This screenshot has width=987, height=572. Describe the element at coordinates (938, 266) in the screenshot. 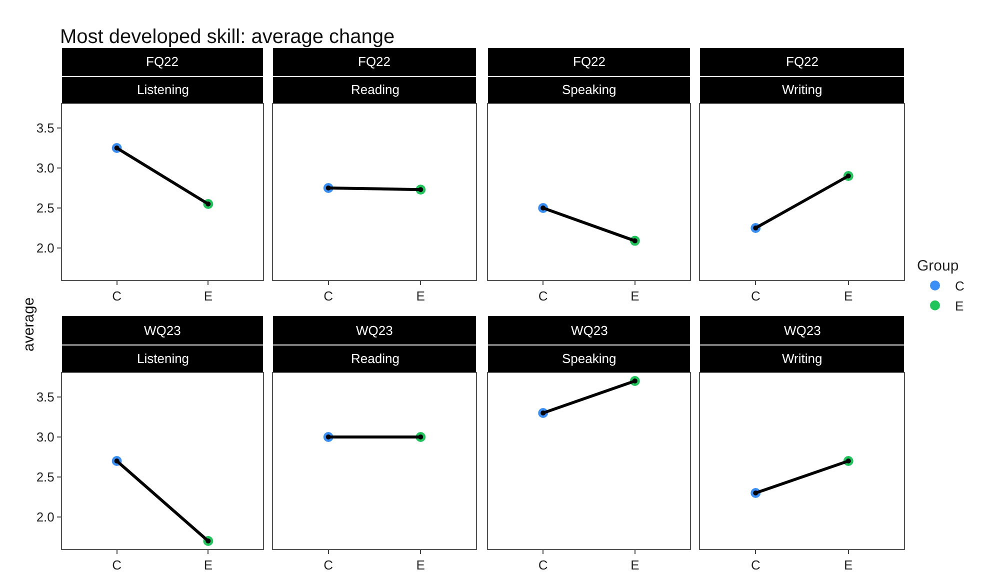

I see `legend-title: Group` at that location.